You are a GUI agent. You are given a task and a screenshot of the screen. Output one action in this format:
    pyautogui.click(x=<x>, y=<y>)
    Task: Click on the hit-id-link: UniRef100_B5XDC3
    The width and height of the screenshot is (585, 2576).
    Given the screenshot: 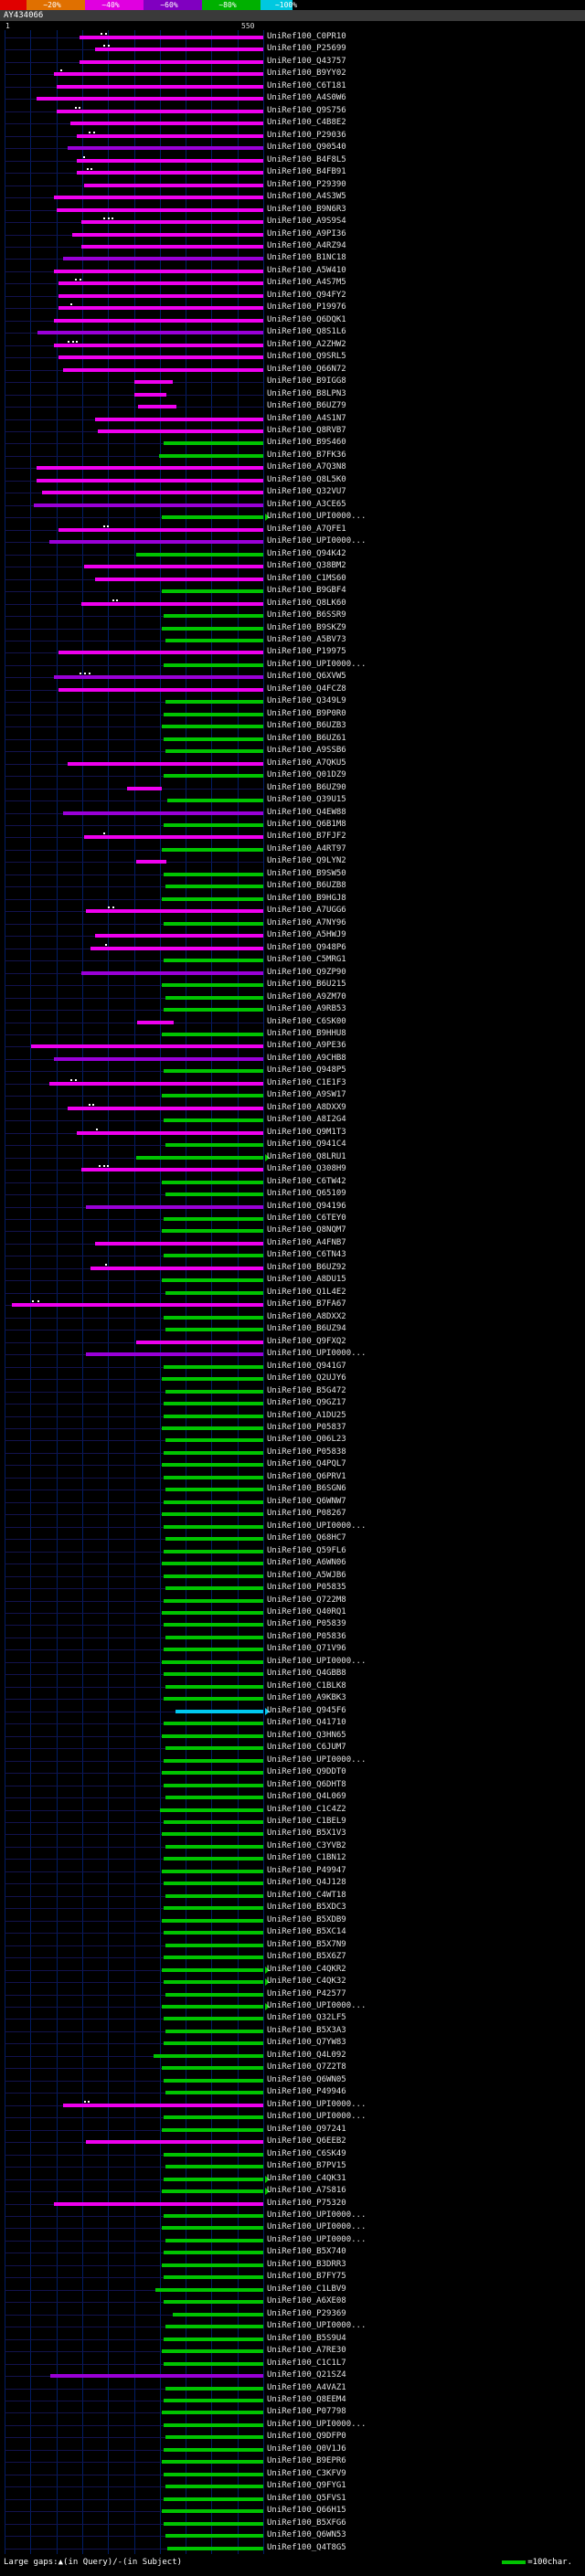 What is the action you would take?
    pyautogui.click(x=307, y=1908)
    